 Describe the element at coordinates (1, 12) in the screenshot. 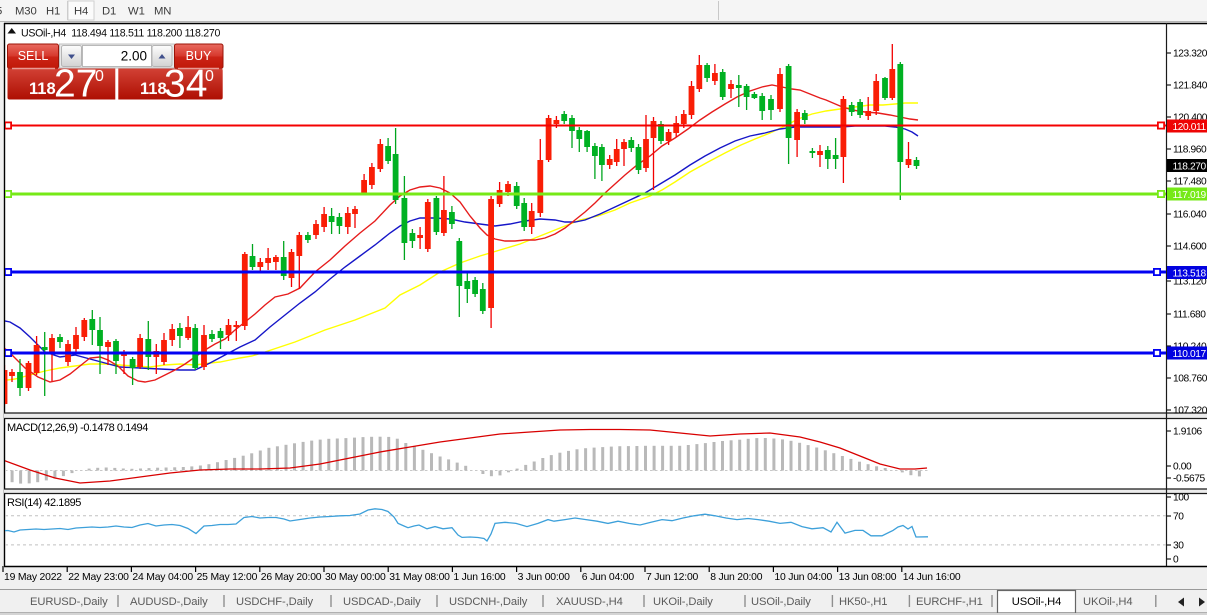

I see `svg-text: 5` at that location.